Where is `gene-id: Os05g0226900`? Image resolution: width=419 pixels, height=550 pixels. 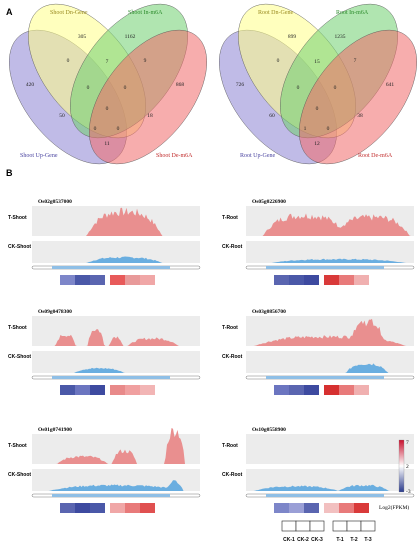 gene-id: Os05g0226900 is located at coordinates (269, 202).